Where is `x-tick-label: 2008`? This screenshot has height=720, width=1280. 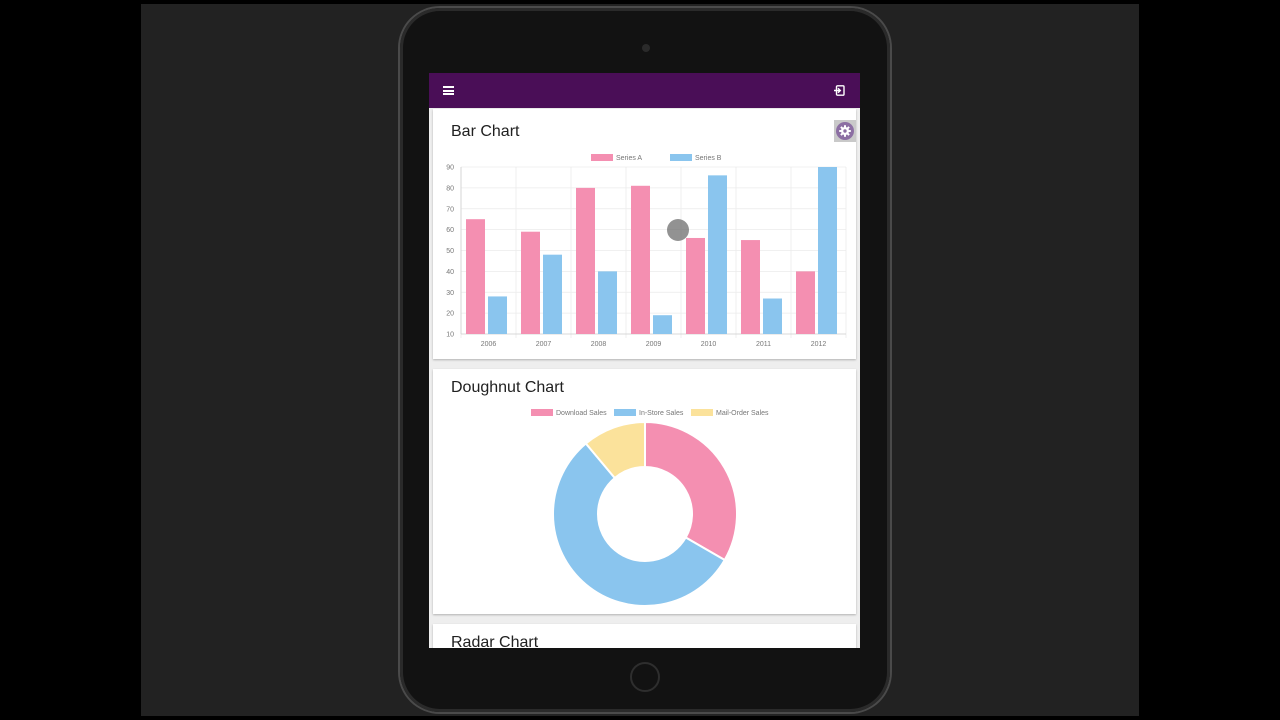 x-tick-label: 2008 is located at coordinates (599, 344).